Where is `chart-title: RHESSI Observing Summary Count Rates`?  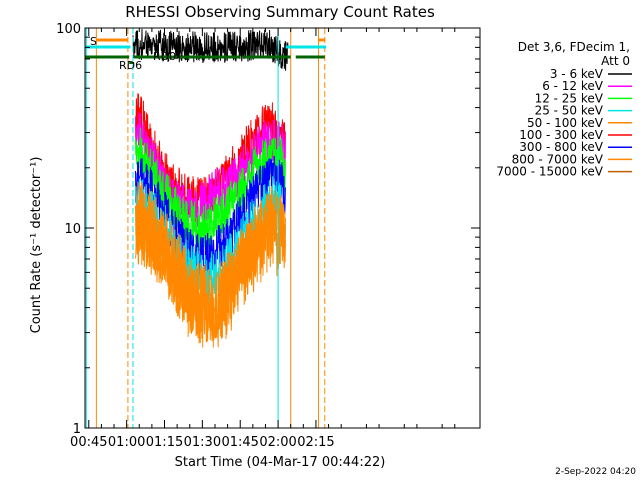
chart-title: RHESSI Observing Summary Count Rates is located at coordinates (280, 12).